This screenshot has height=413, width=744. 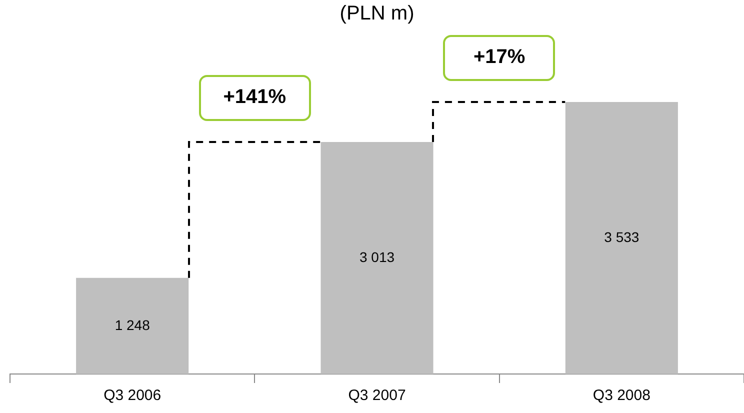 I want to click on data-label: 3 013, so click(x=377, y=256).